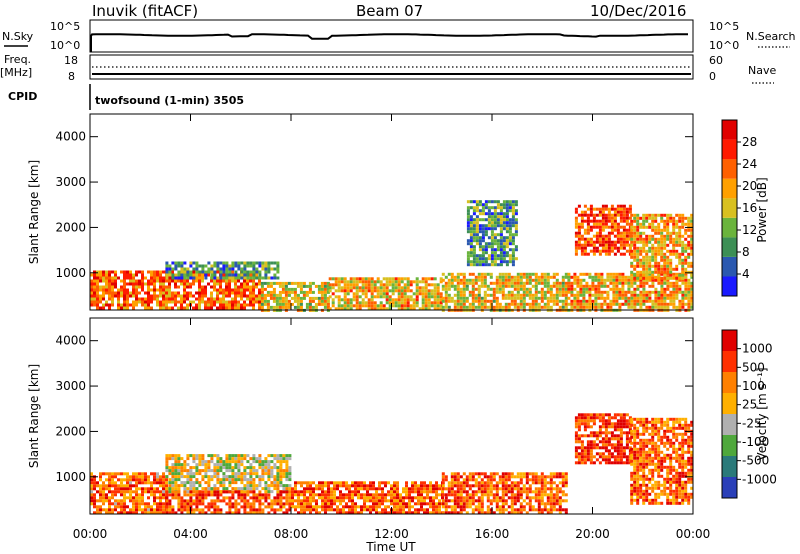  I want to click on chart-0-region-1-cell, so click(257, 263).